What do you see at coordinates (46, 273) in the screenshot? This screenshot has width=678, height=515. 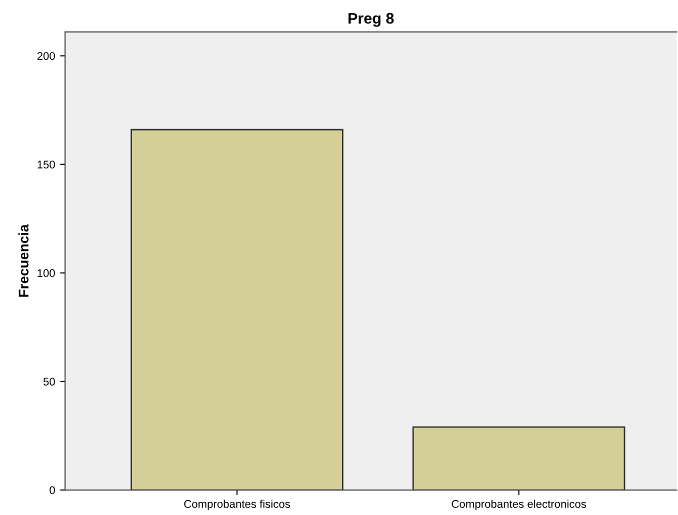 I see `y-tick-label: 100` at bounding box center [46, 273].